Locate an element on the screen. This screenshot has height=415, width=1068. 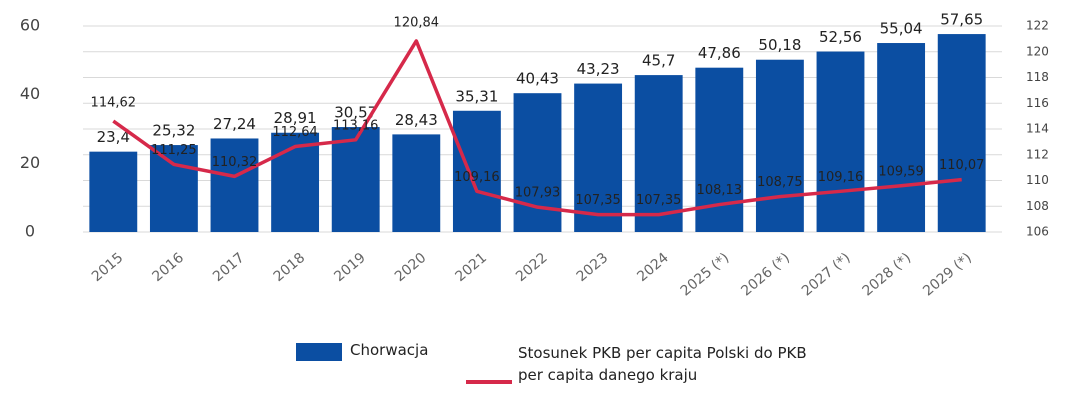
bar-value-label: 40,43 is located at coordinates (537, 79).